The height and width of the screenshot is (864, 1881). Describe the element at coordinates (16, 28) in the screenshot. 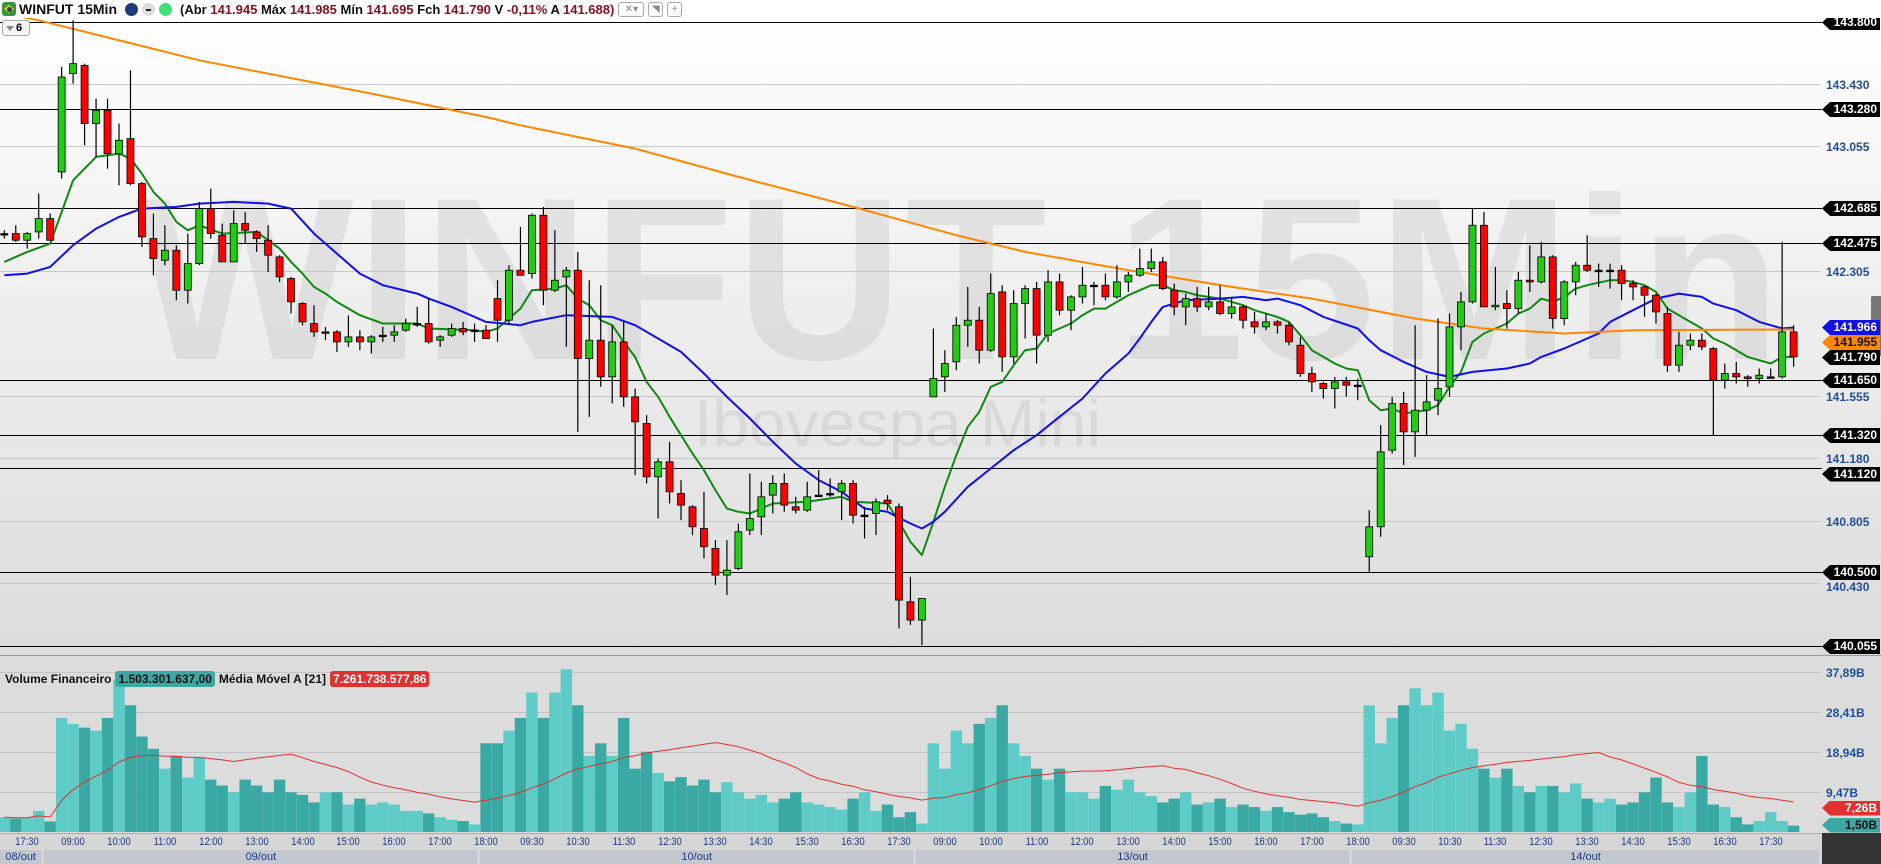

I see `layers-button: 6` at that location.